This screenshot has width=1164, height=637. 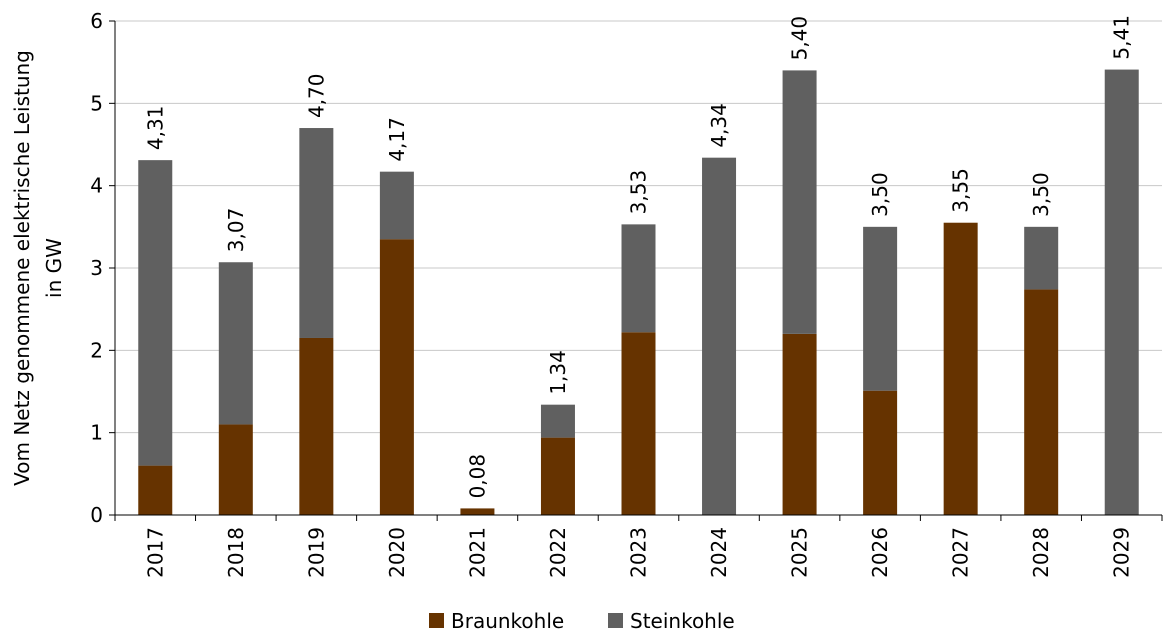 What do you see at coordinates (477, 511) in the screenshot?
I see `bar-braunkohle-2021` at bounding box center [477, 511].